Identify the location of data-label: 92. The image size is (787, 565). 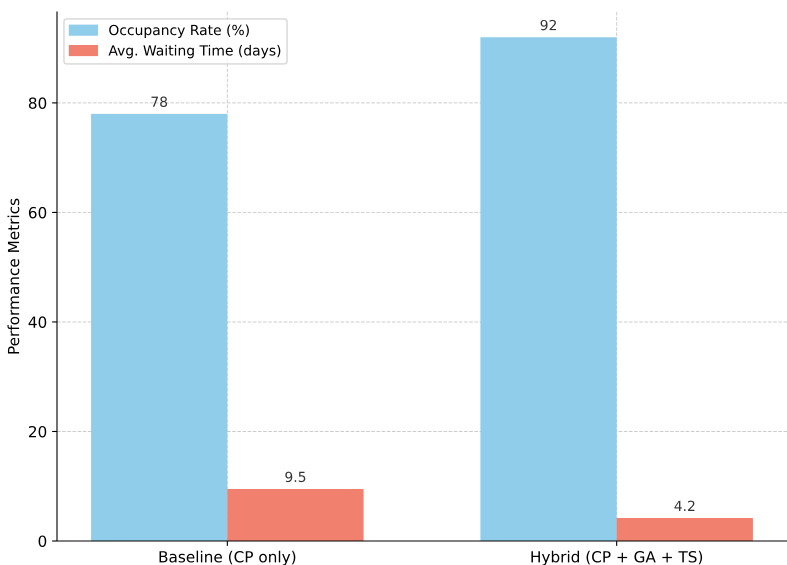
(548, 25).